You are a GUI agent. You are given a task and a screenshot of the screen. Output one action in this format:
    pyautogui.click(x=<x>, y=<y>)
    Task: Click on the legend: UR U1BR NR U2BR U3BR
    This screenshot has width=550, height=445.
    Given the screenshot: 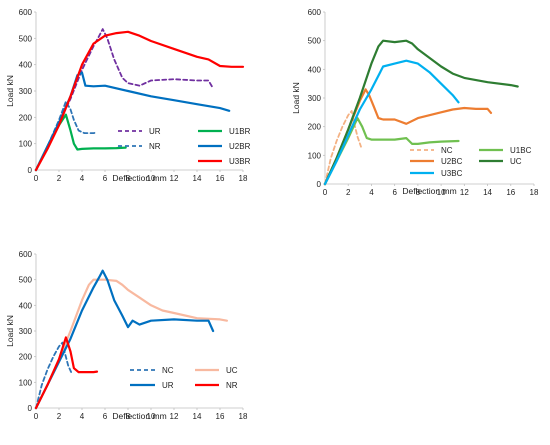 What is the action you would take?
    pyautogui.click(x=184, y=146)
    